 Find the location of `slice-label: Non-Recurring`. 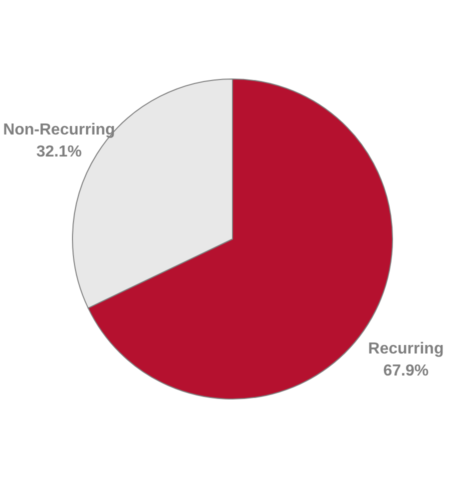

slice-label: Non-Recurring is located at coordinates (59, 130).